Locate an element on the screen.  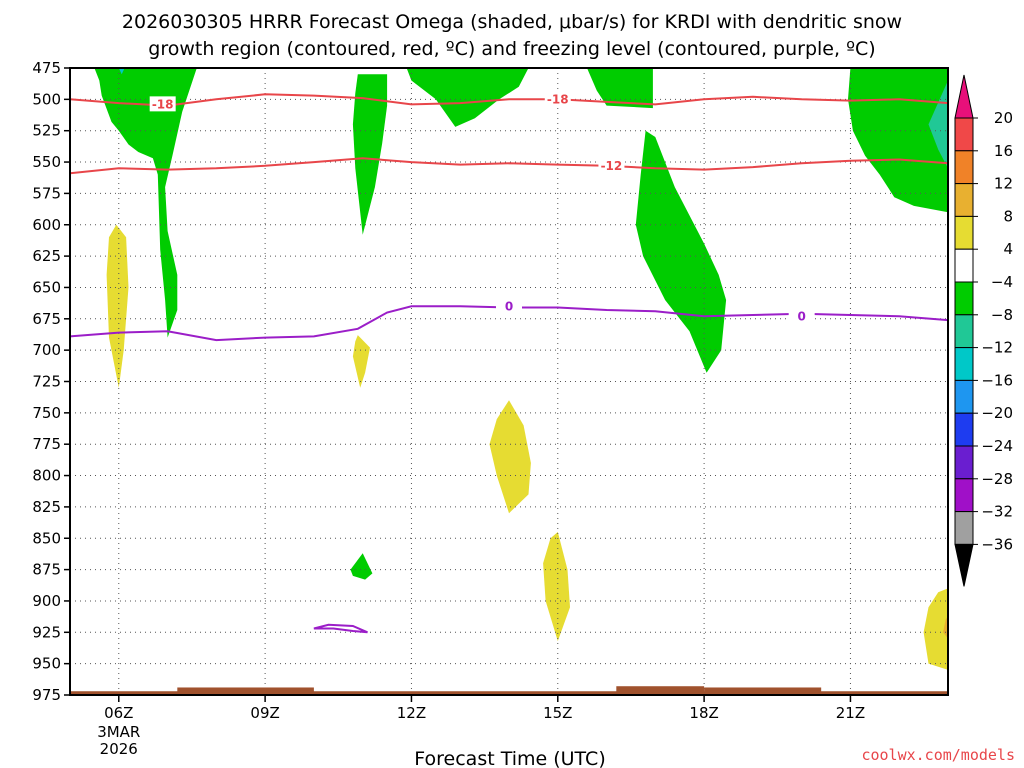
colorbar-bottom-arrow is located at coordinates (964, 565).